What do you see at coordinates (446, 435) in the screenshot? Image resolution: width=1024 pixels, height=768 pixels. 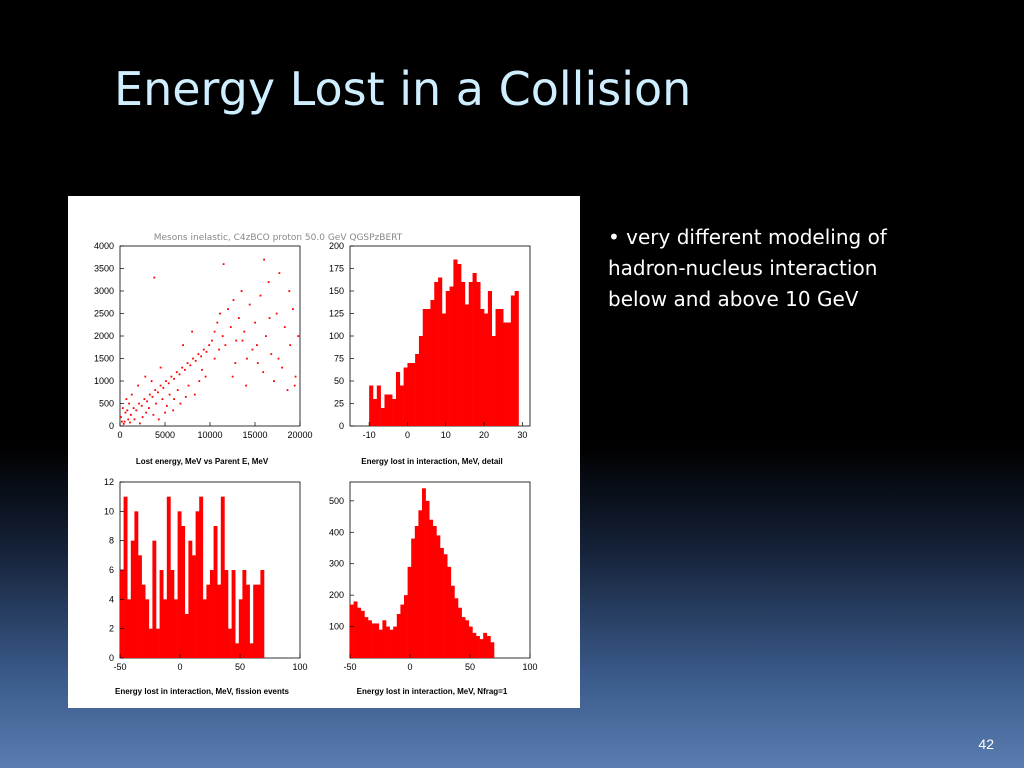 I see `x-tick-label: 10` at bounding box center [446, 435].